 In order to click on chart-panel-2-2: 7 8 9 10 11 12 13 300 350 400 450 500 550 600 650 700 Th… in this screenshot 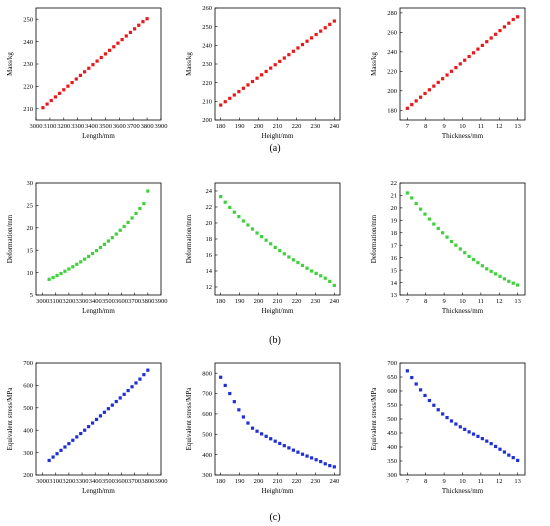, I will do `click(448, 427)`.